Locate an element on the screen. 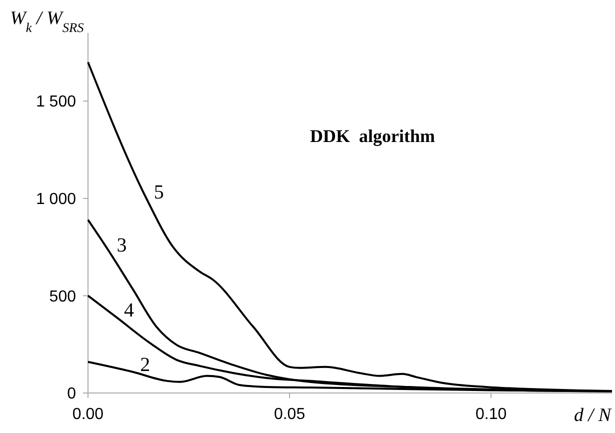  x-tick-label: 0.10 is located at coordinates (491, 414).